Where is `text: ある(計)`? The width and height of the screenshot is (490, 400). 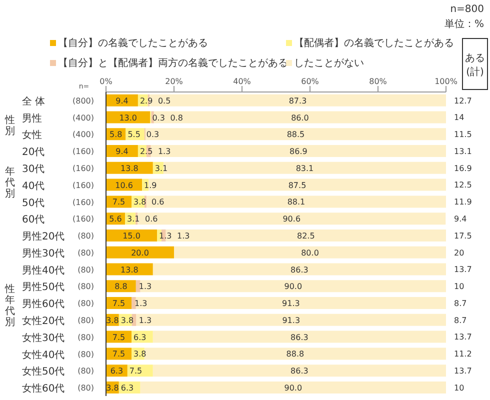
text: ある(計) is located at coordinates (475, 64).